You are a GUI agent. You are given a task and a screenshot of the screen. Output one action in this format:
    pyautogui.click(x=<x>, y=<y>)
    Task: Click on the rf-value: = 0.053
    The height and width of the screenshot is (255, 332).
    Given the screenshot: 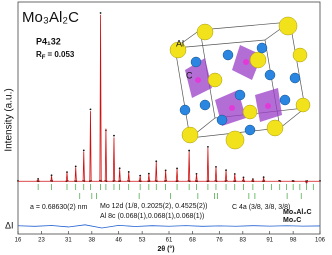 What is the action you would take?
    pyautogui.click(x=60, y=54)
    